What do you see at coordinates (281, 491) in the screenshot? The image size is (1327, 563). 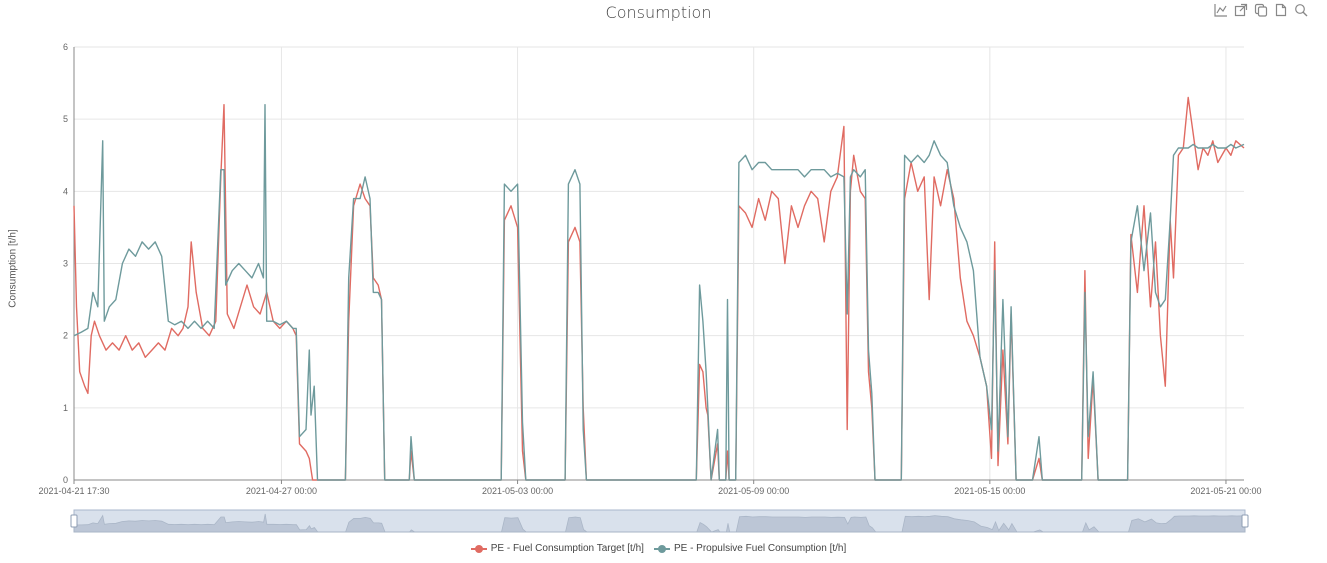 I see `x-tick-label: 2021-04-27 00:00` at bounding box center [281, 491].